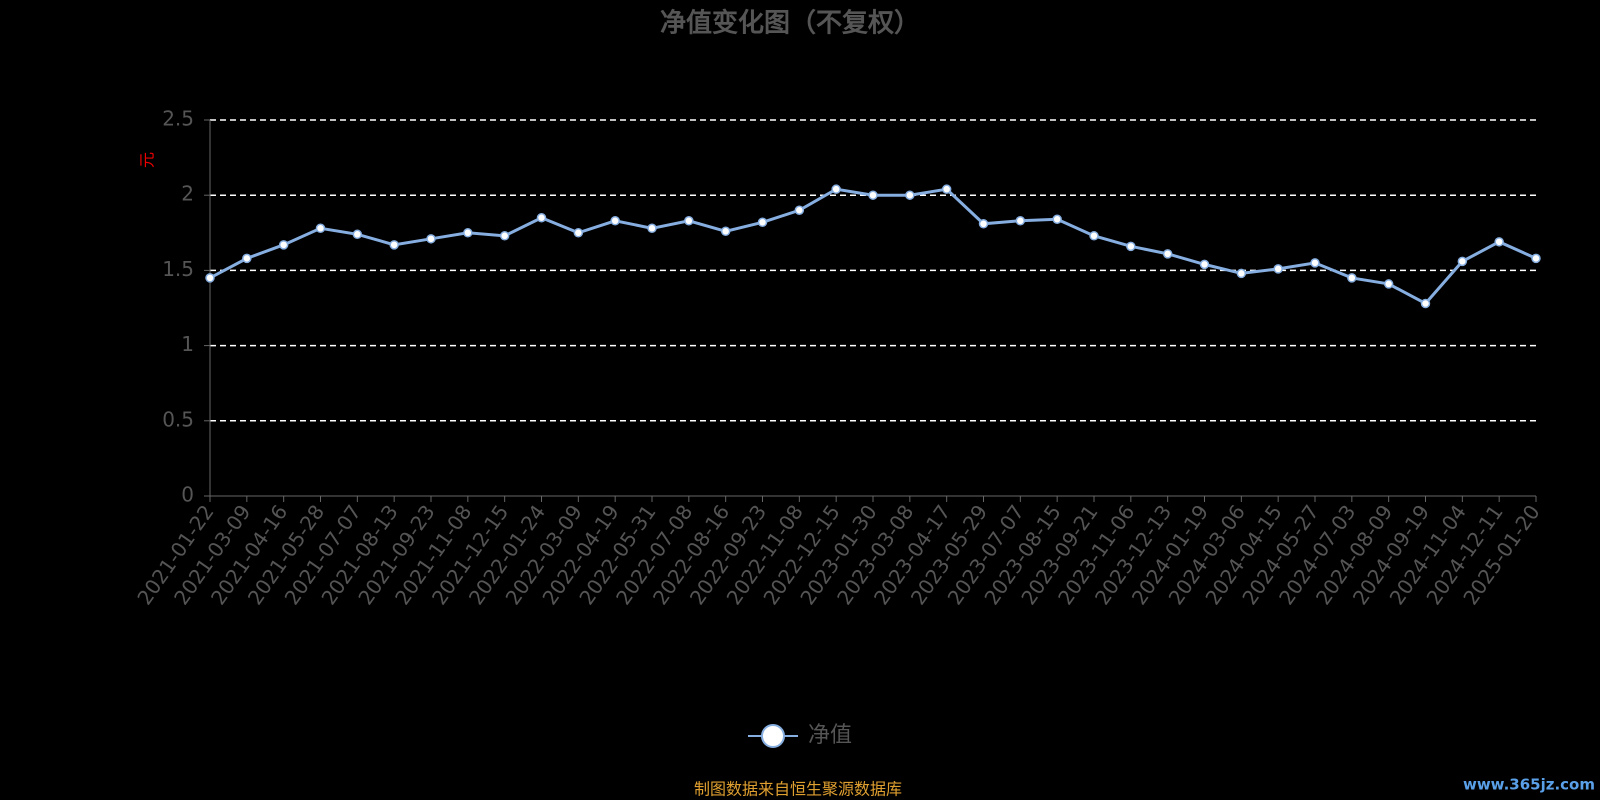 This screenshot has height=800, width=1600. I want to click on legend-label: 净值, so click(830, 735).